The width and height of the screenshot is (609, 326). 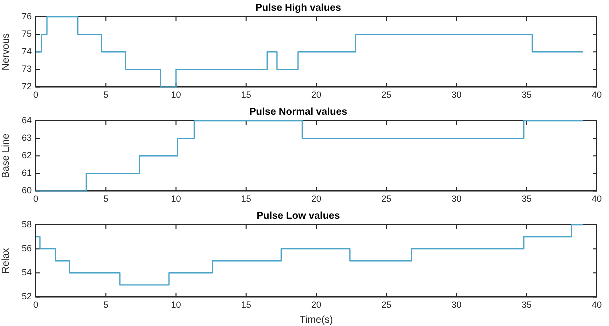 I want to click on y-tick-label: 63, so click(x=27, y=138).